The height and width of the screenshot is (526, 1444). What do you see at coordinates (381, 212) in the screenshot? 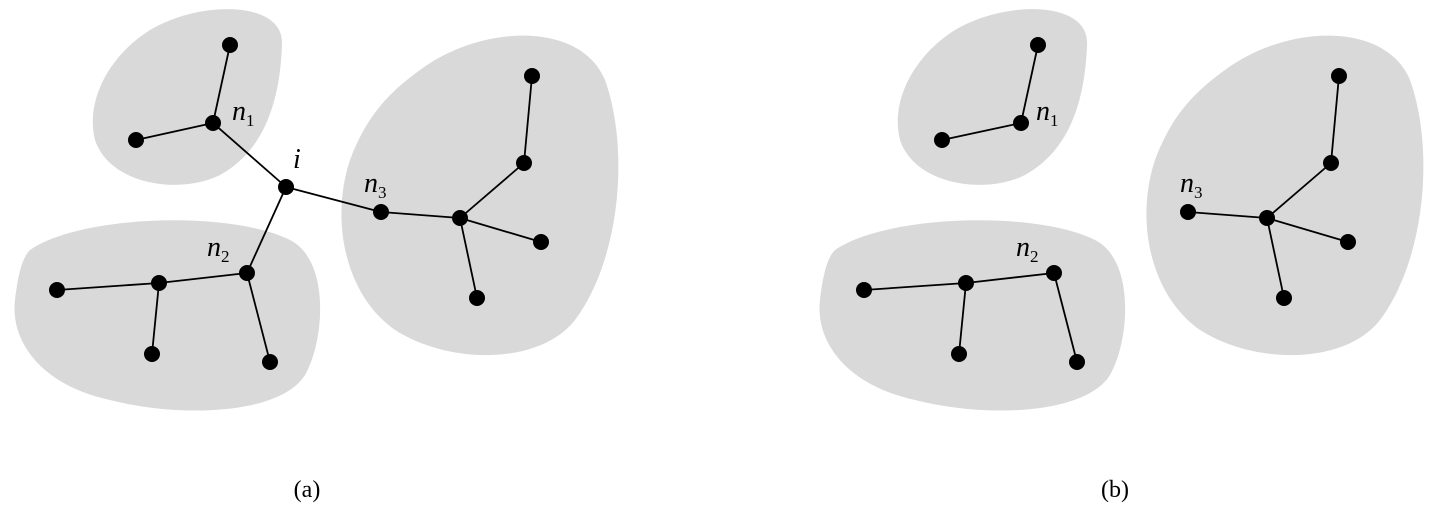
I see `node-a-n3` at bounding box center [381, 212].